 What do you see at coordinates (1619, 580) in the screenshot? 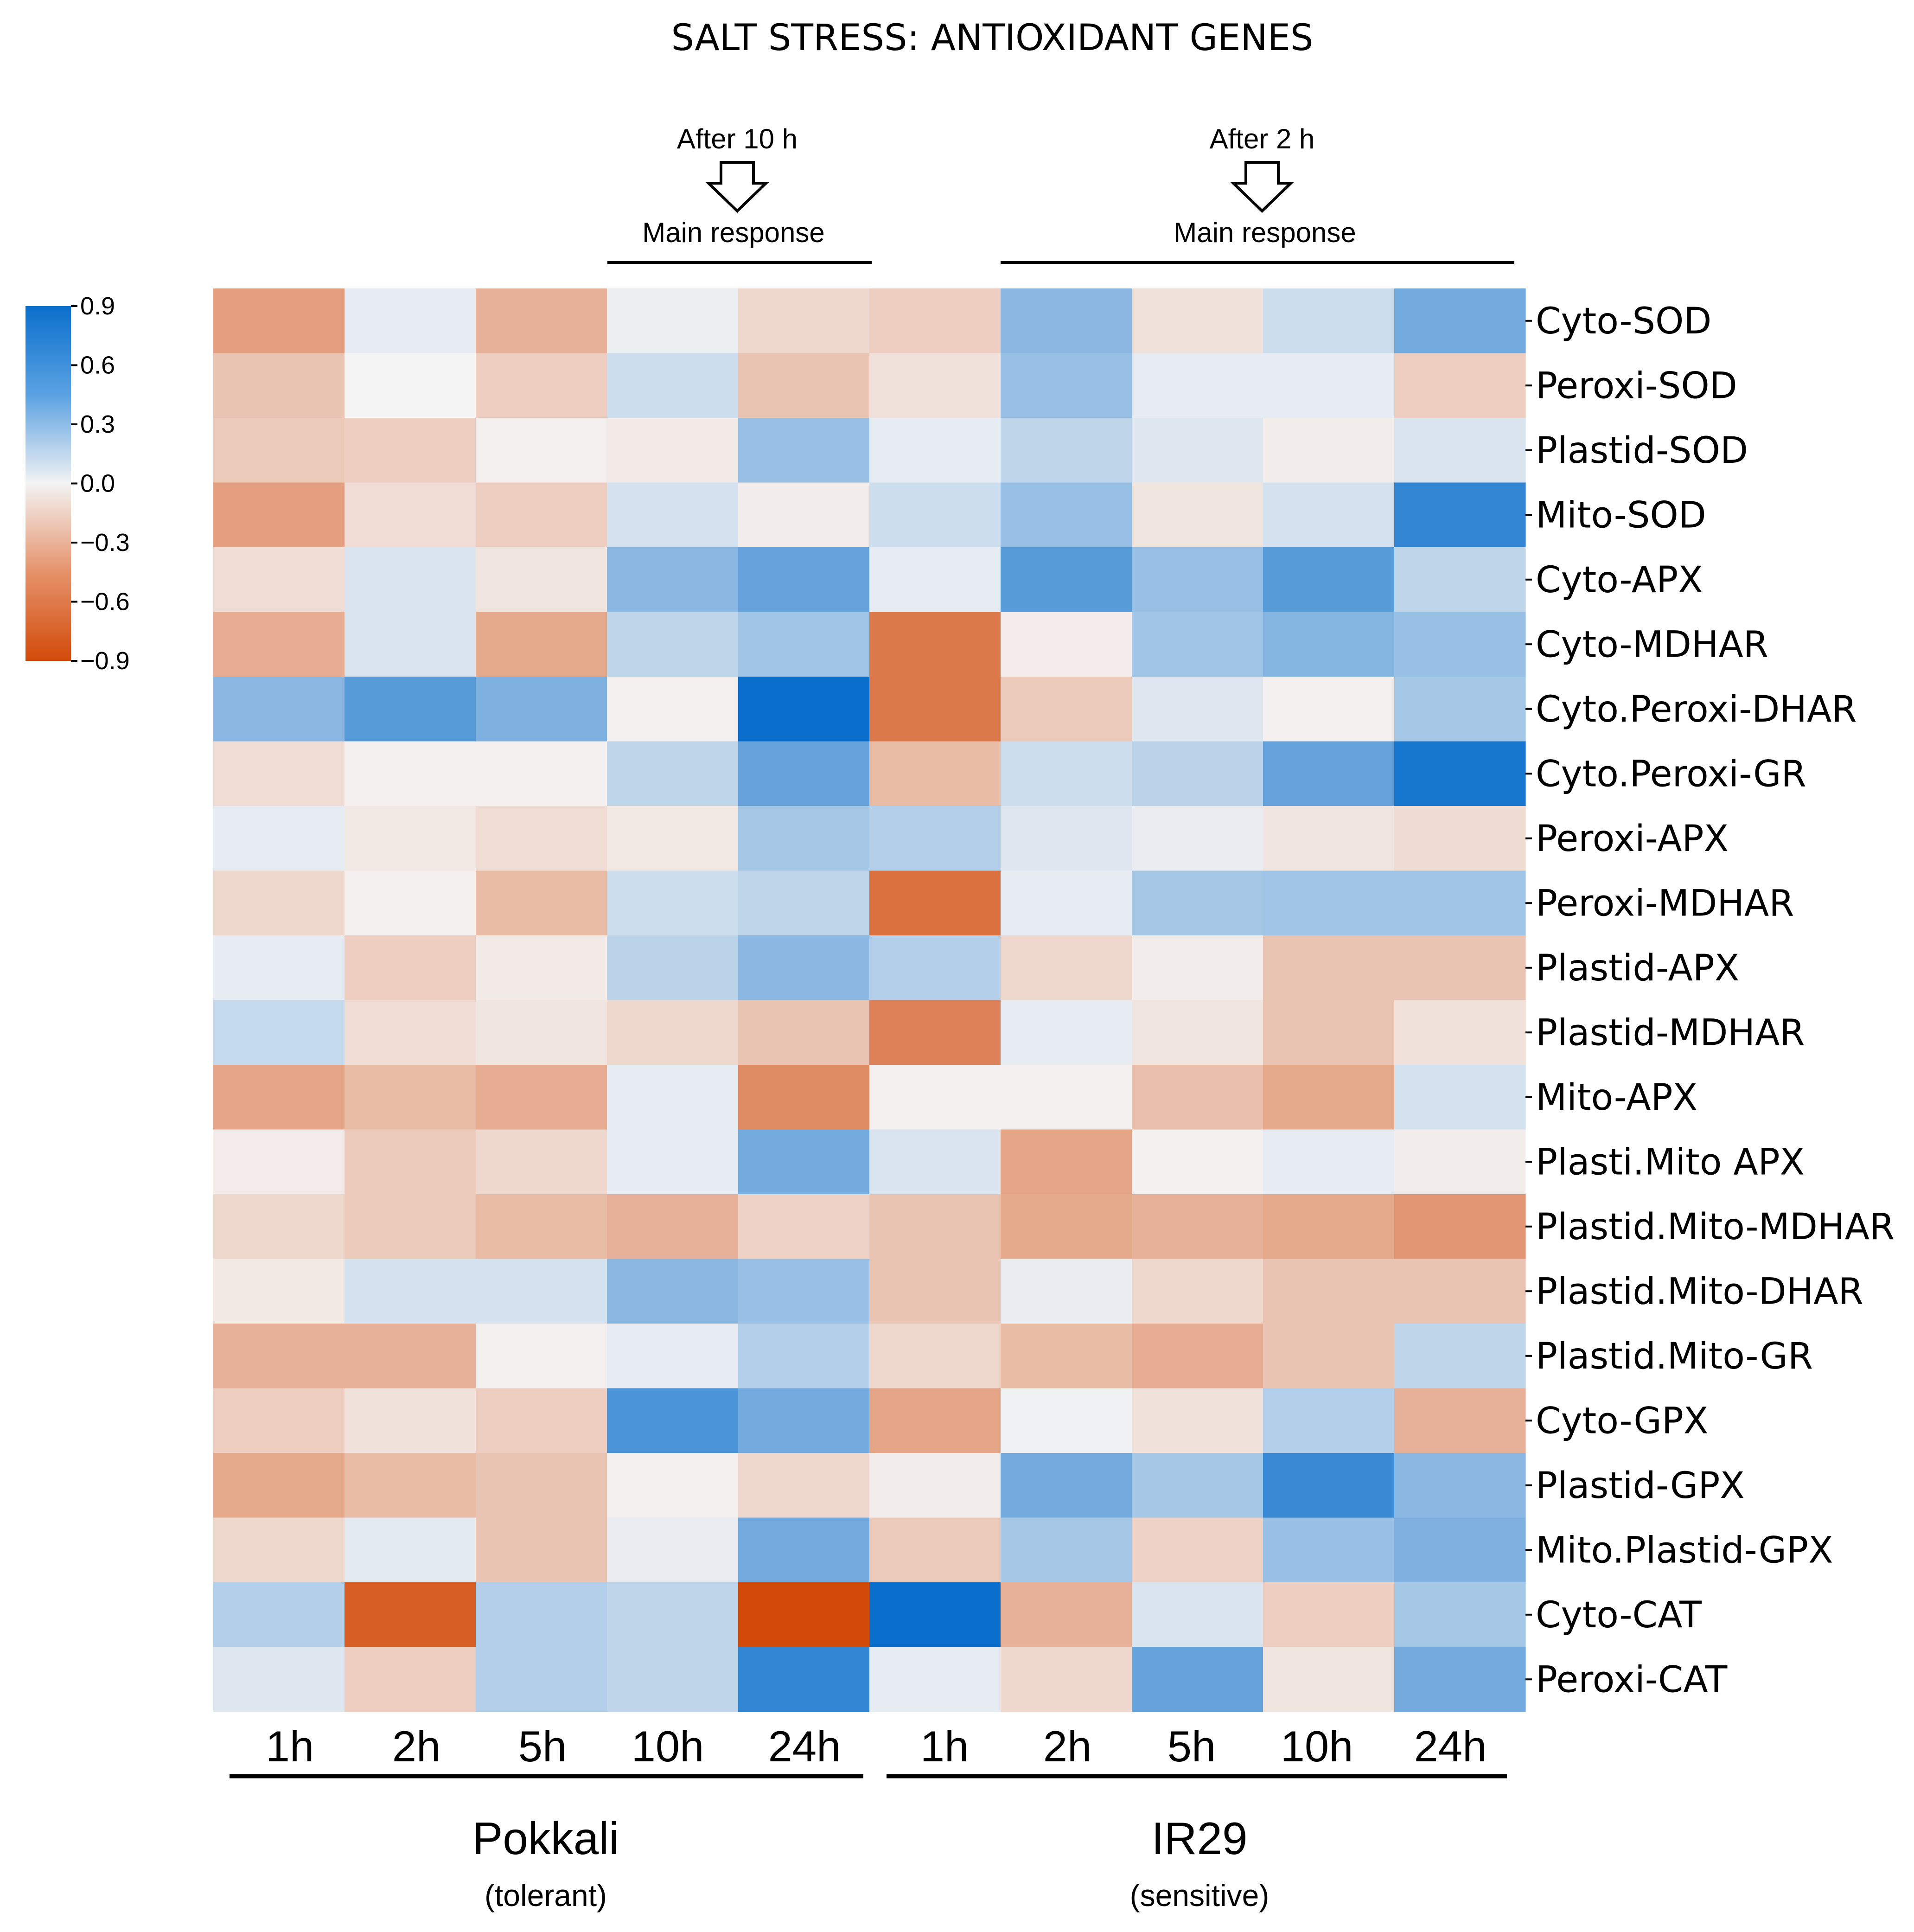
I see `row-label: Cyto-APX` at bounding box center [1619, 580].